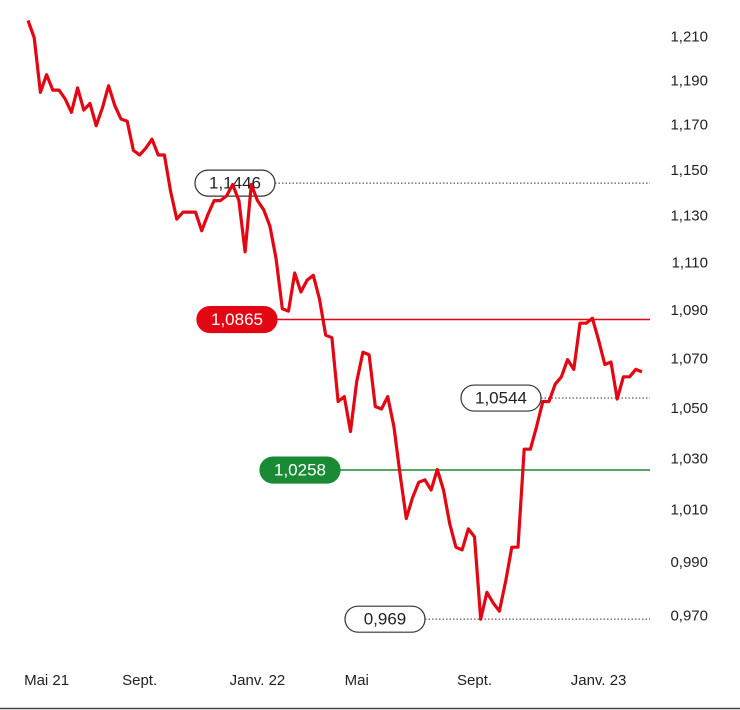  I want to click on y-tick-label: 1,150, so click(689, 170).